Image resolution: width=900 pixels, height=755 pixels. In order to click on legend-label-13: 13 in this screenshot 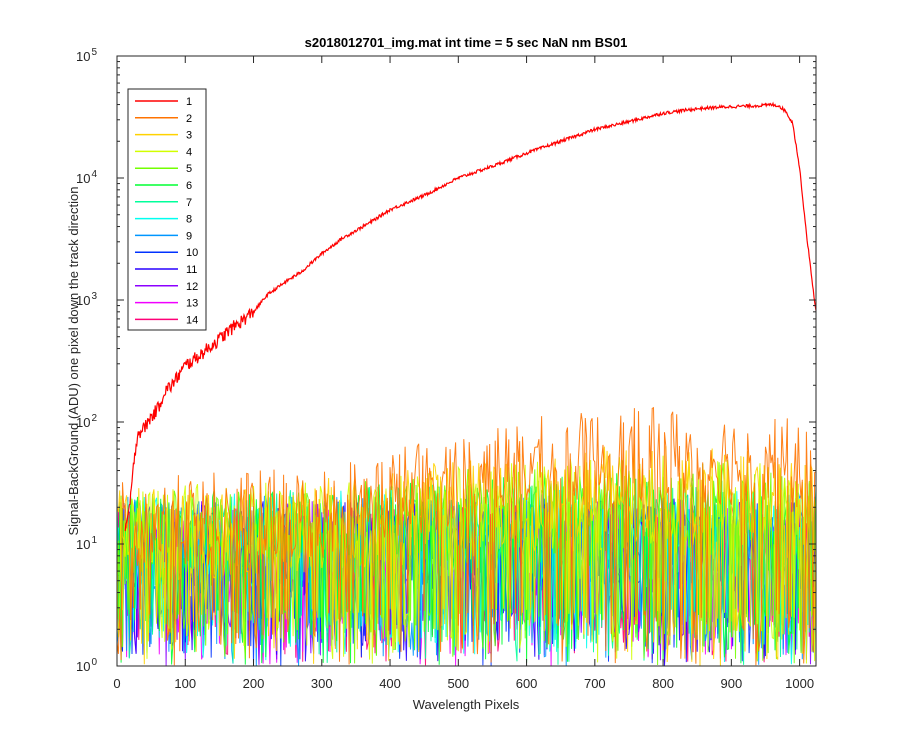, I will do `click(192, 304)`.